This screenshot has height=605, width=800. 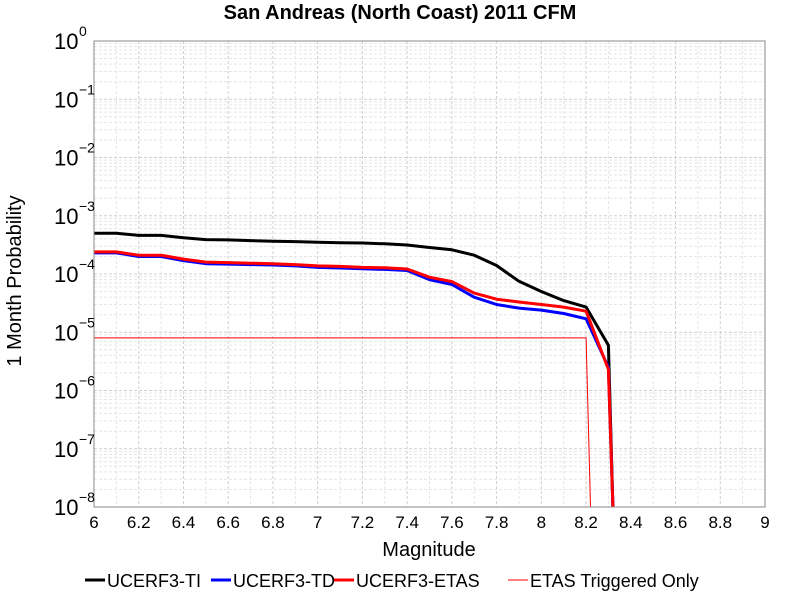 What do you see at coordinates (418, 581) in the screenshot?
I see `legend-label-3: UCERF3-ETAS` at bounding box center [418, 581].